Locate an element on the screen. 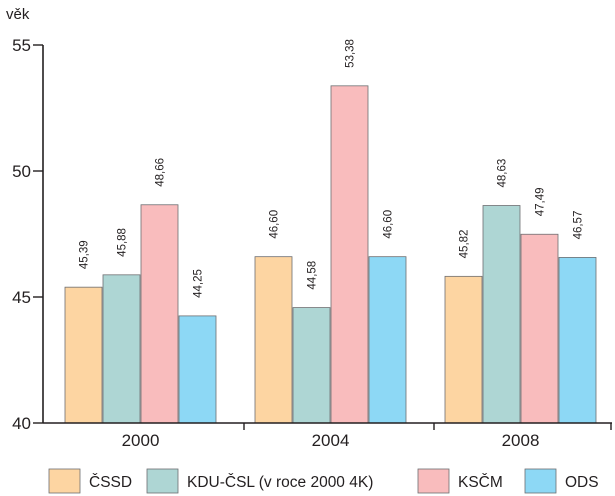 This screenshot has width=615, height=496. x-axis: 2000 2004 2008 is located at coordinates (327, 436).